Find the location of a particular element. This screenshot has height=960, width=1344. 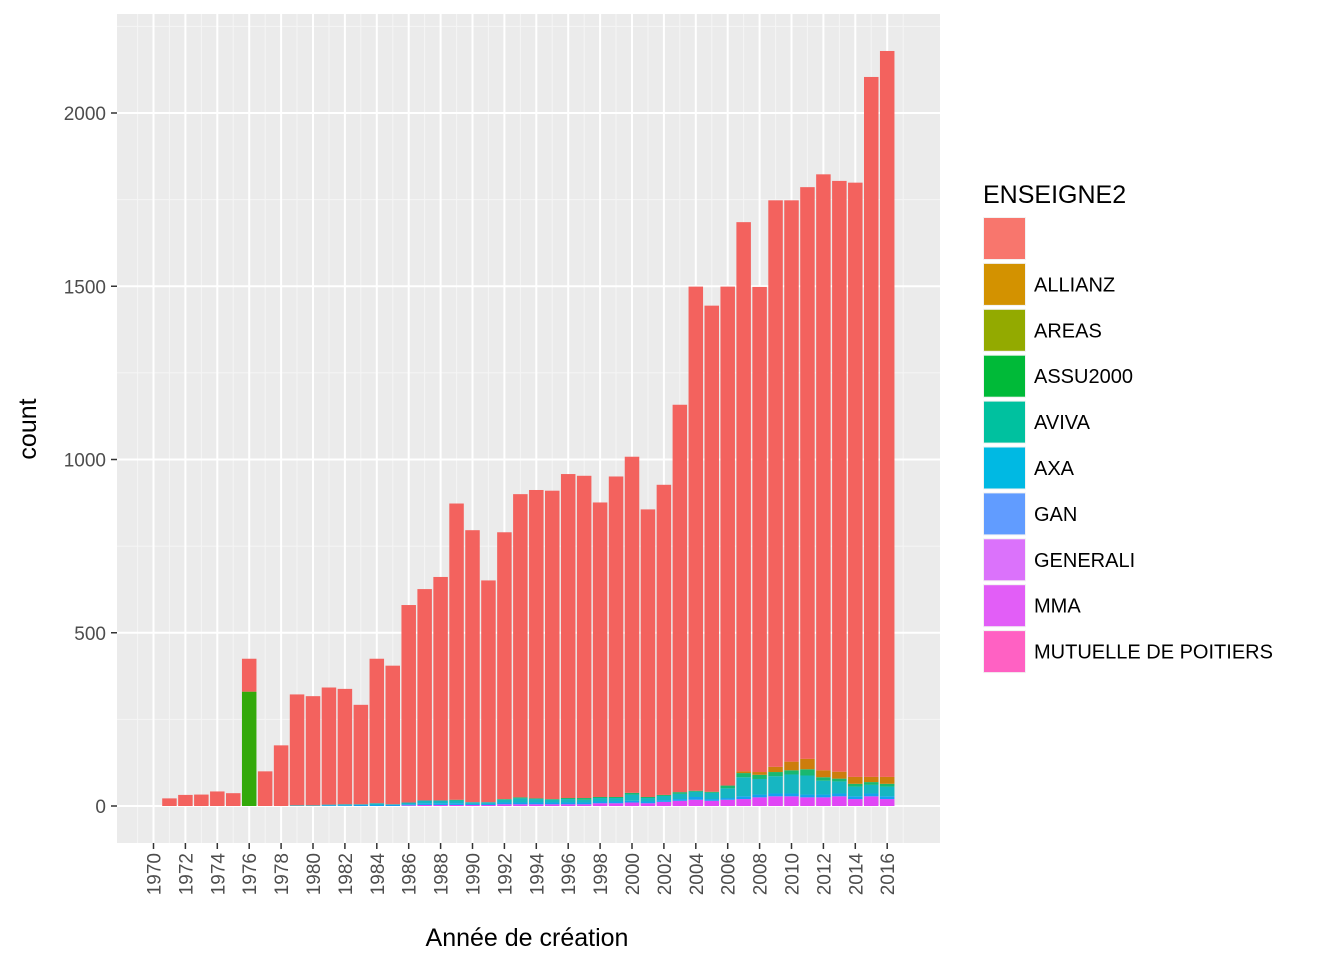

bar-segment-1972 is located at coordinates (185, 800).